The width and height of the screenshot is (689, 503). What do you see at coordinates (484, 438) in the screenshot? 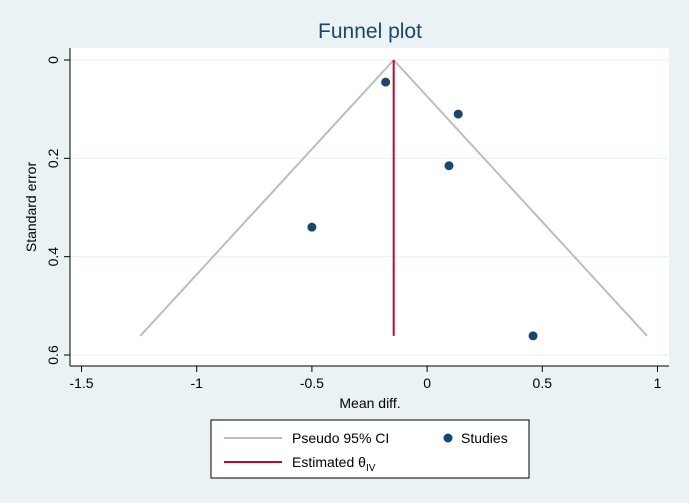
I see `legend-studies-label: Studies` at bounding box center [484, 438].